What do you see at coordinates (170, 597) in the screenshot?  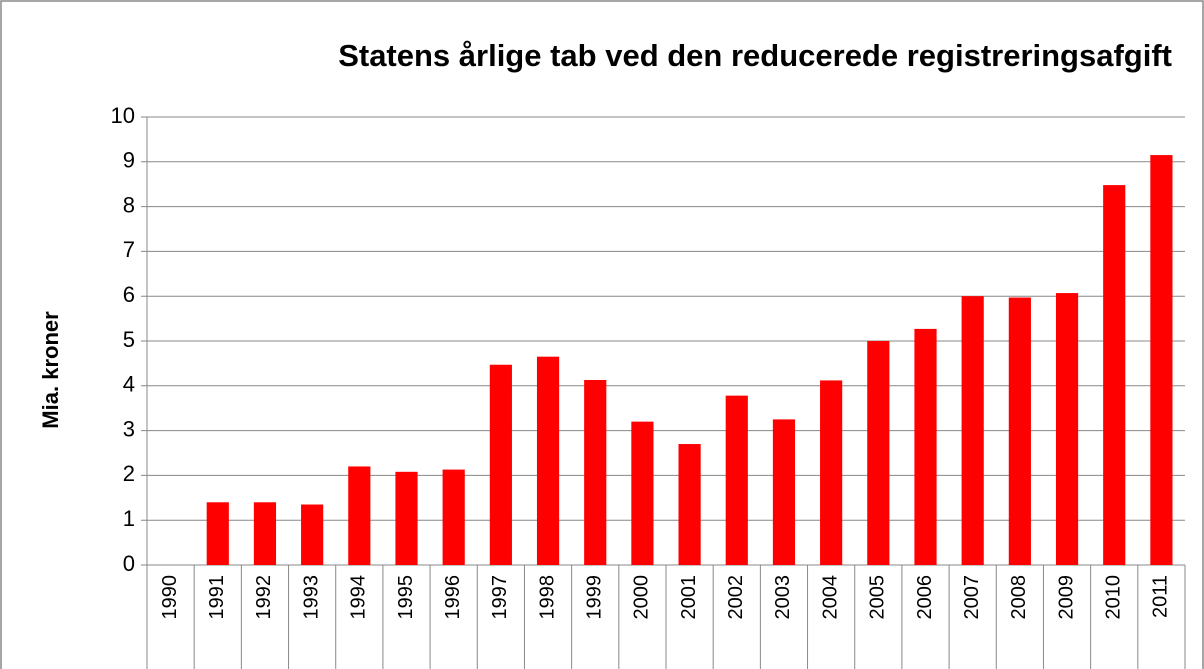 I see `x-tick-label: 1990` at bounding box center [170, 597].